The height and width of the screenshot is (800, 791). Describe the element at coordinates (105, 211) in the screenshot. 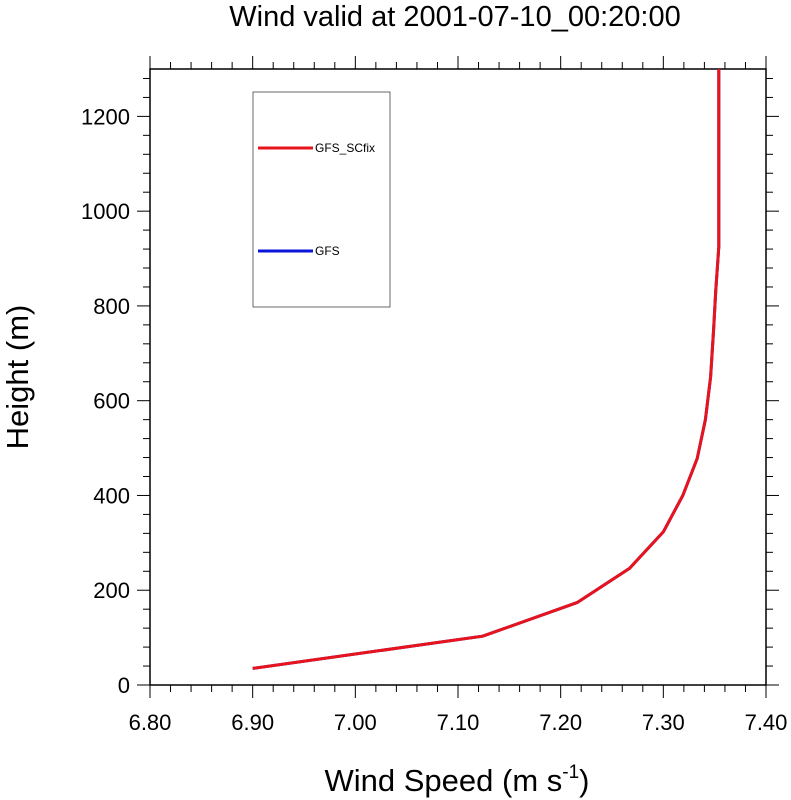

I see `y-tick-label: 1000` at that location.